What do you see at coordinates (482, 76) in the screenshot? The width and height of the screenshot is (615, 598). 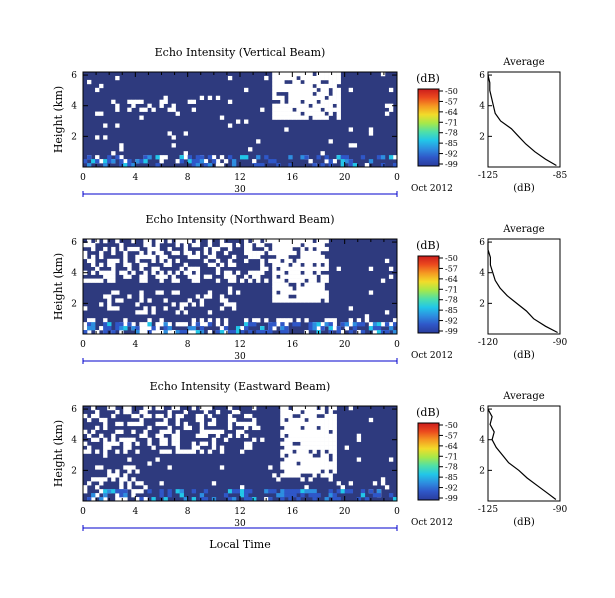 I see `profile-y-tick-label: 6` at bounding box center [482, 76].